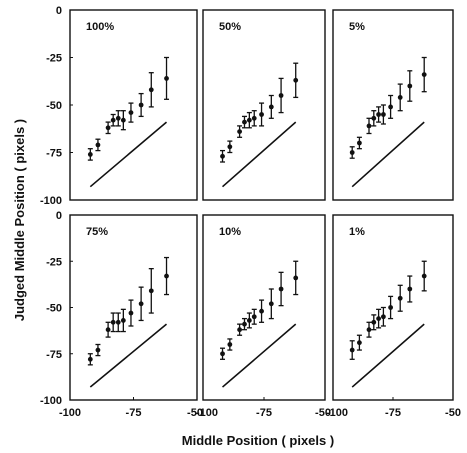 Image resolution: width=467 pixels, height=453 pixels. I want to click on panel-label-3: 5%, so click(357, 27).